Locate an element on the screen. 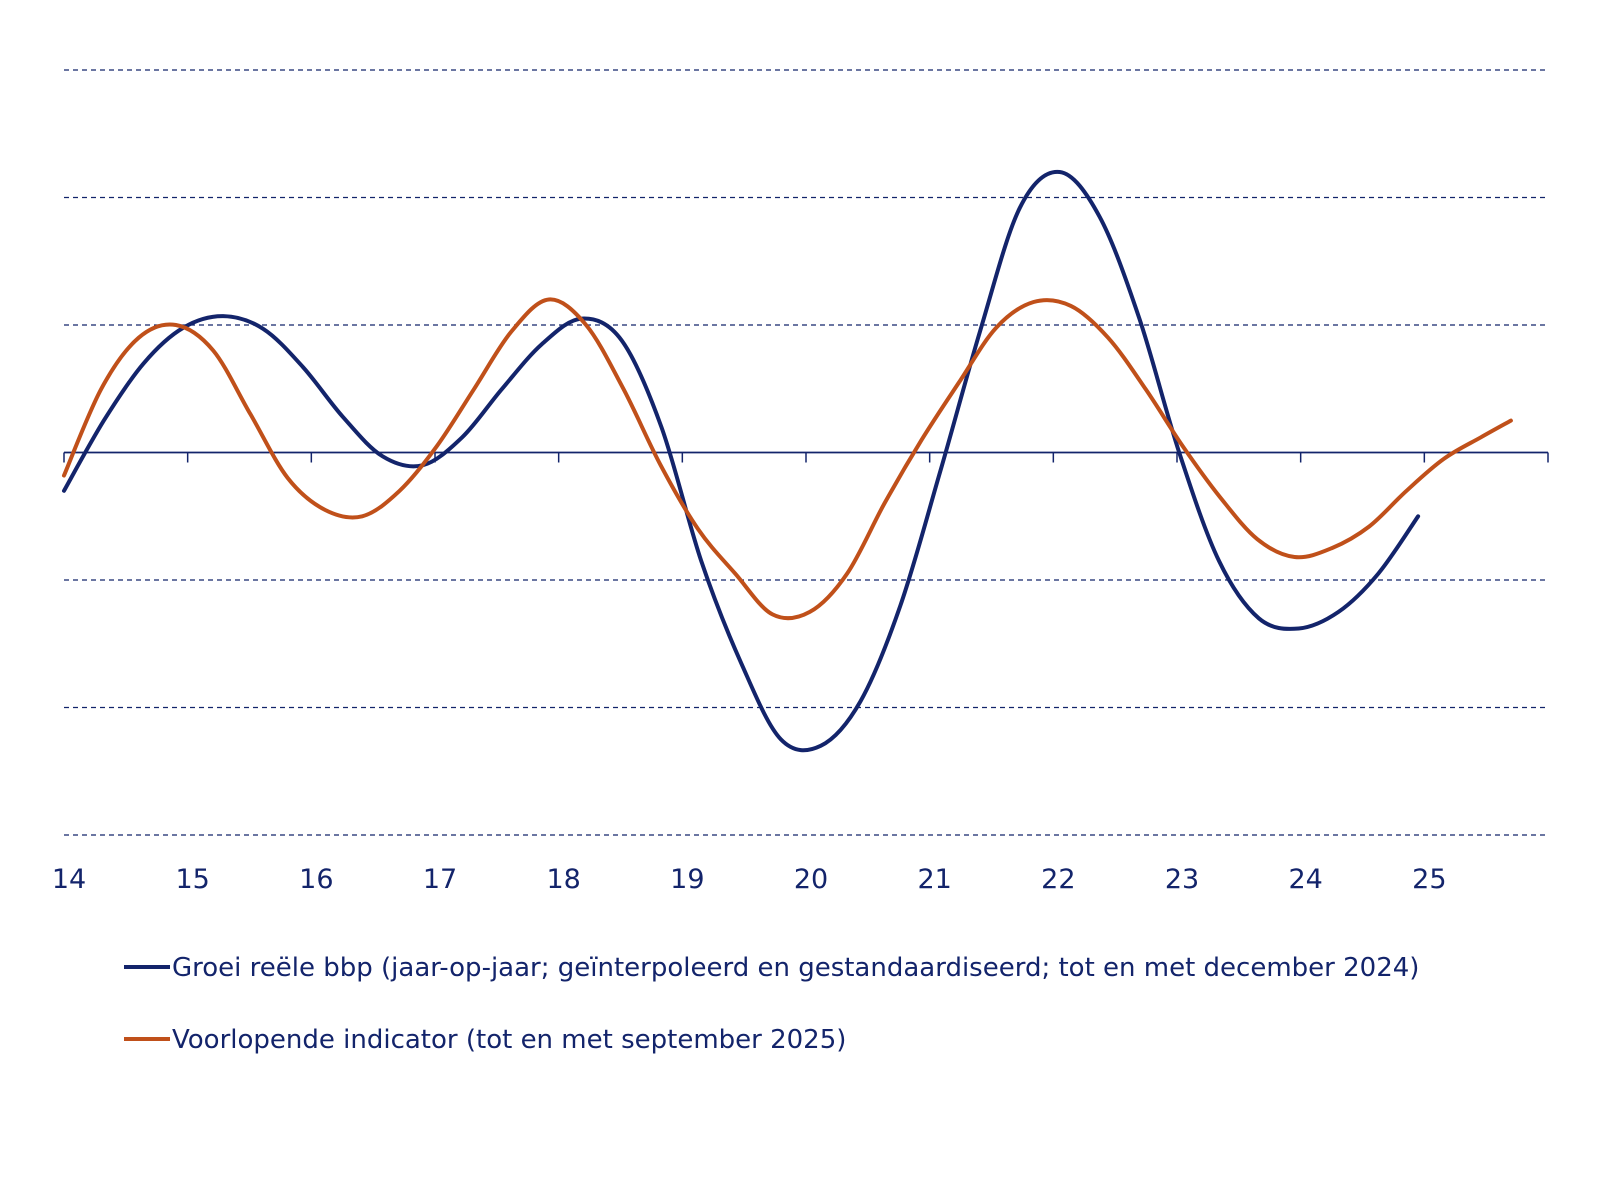 This screenshot has height=1181, width=1600. legend-swatch-indicator is located at coordinates (147, 1039).